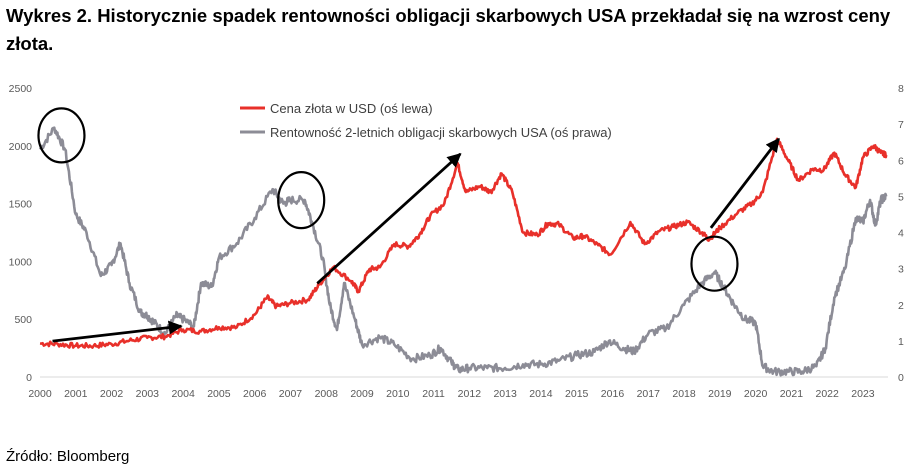 Image resolution: width=920 pixels, height=467 pixels. Describe the element at coordinates (577, 394) in the screenshot. I see `x-tick-label: 2015` at that location.